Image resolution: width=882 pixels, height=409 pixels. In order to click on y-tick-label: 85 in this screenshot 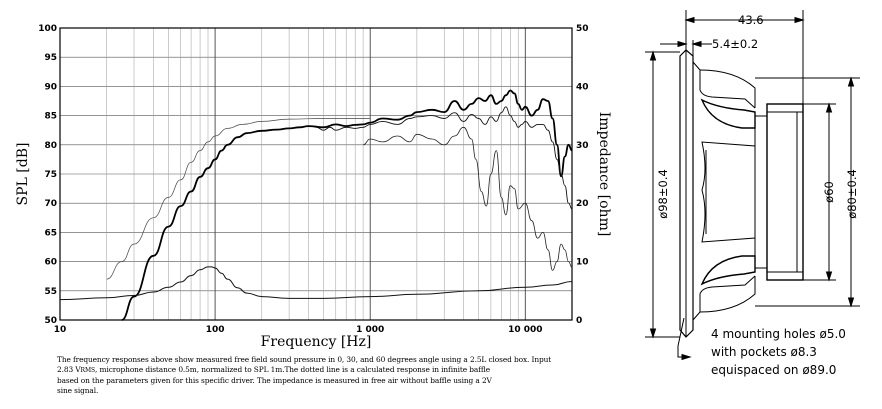, I will do `click(50, 117)`.